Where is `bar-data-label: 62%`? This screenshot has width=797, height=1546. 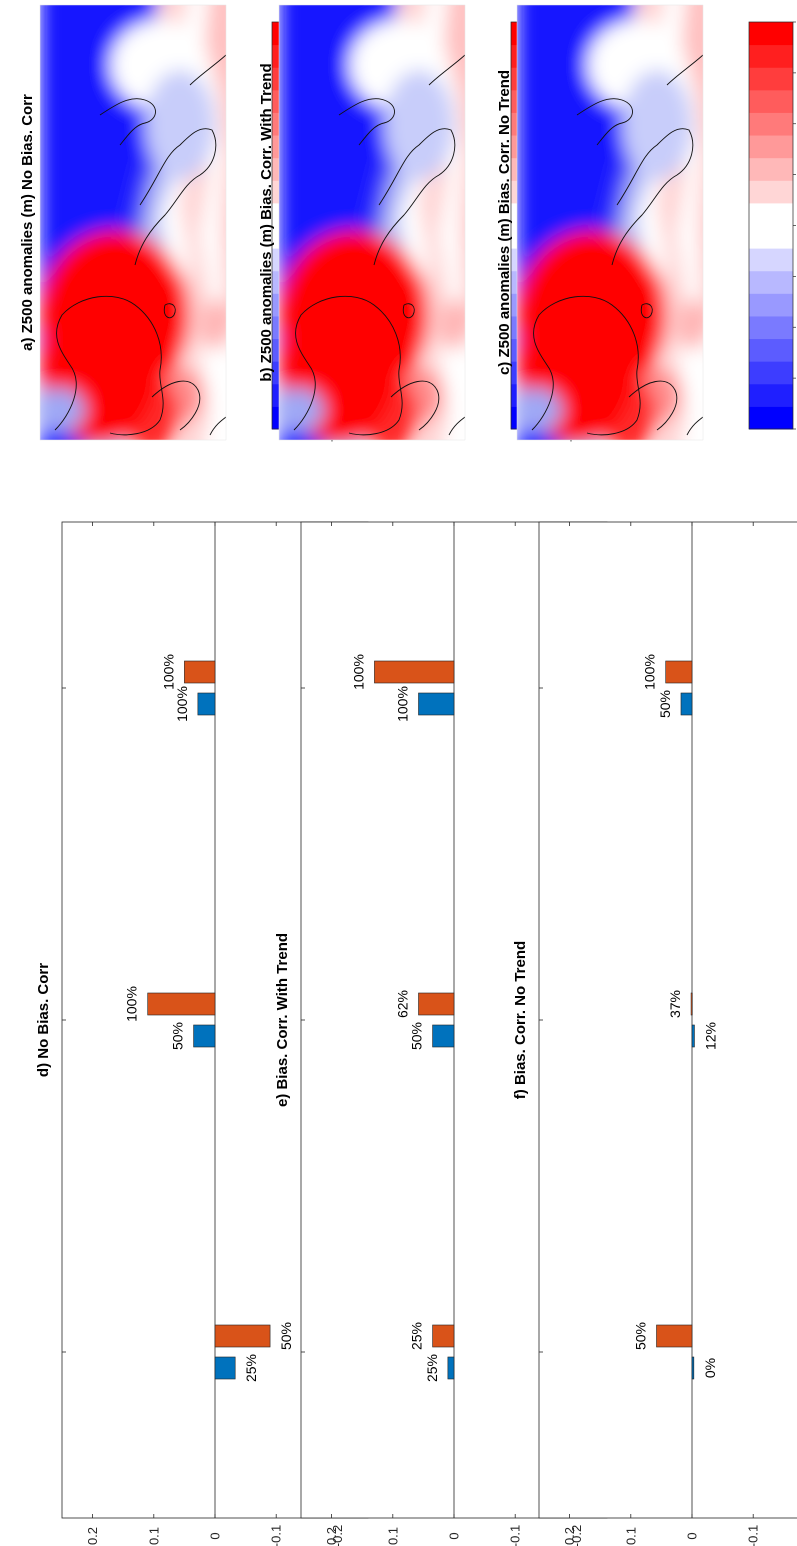
bar-data-label: 62% is located at coordinates (403, 1004).